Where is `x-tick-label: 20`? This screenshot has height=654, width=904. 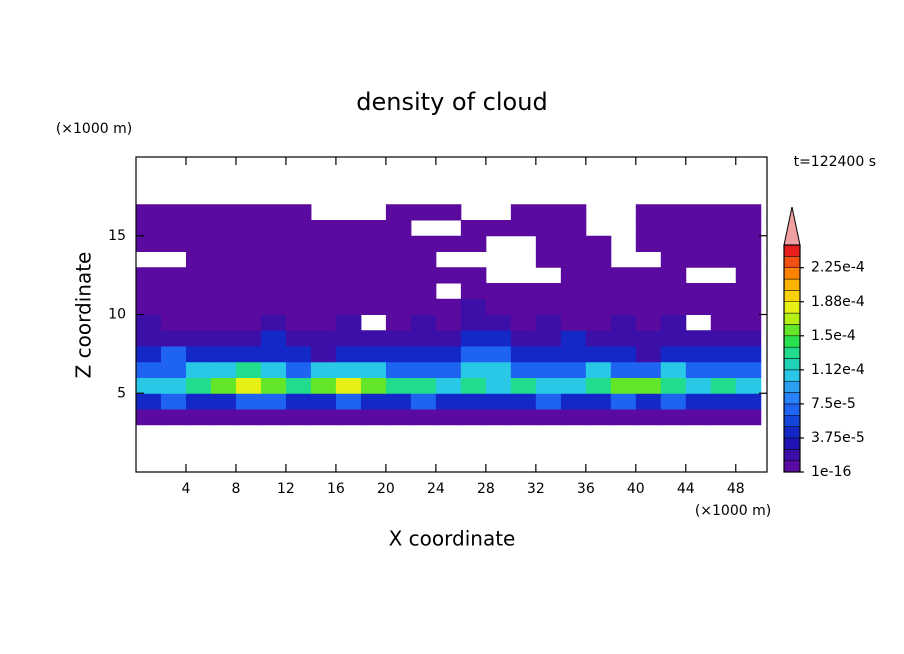 x-tick-label: 20 is located at coordinates (386, 489).